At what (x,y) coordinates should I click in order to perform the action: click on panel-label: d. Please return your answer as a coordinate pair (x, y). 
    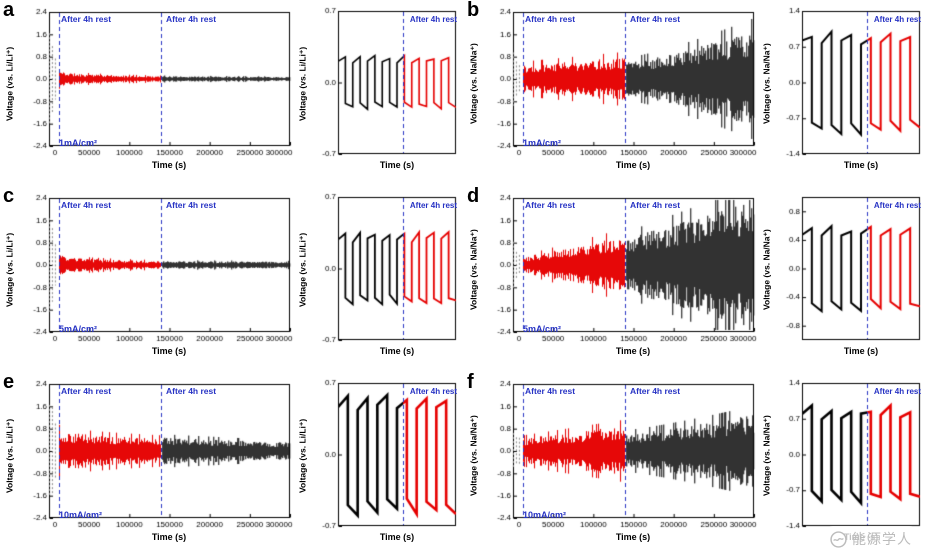
    Looking at the image, I should click on (473, 196).